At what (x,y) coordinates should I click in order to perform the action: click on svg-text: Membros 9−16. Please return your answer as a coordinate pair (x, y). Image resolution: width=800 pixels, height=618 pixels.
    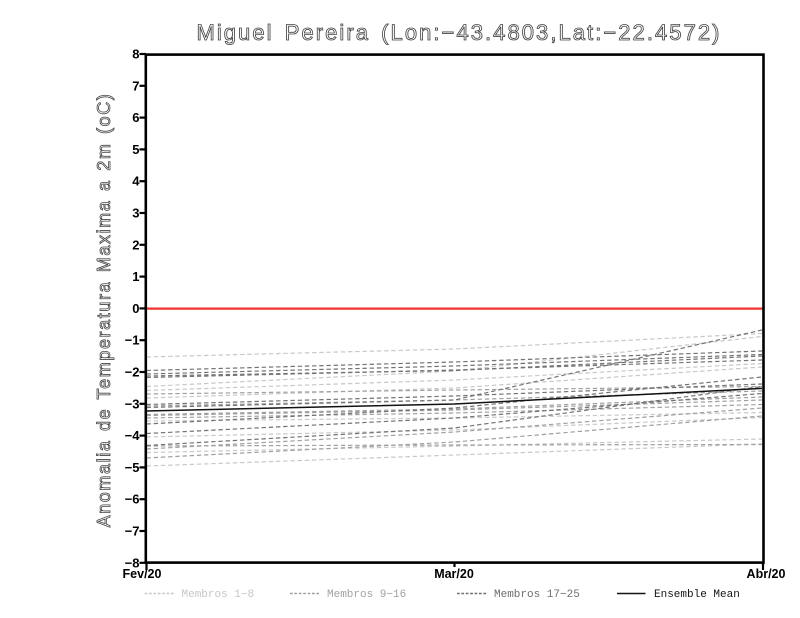
    Looking at the image, I should click on (366, 595).